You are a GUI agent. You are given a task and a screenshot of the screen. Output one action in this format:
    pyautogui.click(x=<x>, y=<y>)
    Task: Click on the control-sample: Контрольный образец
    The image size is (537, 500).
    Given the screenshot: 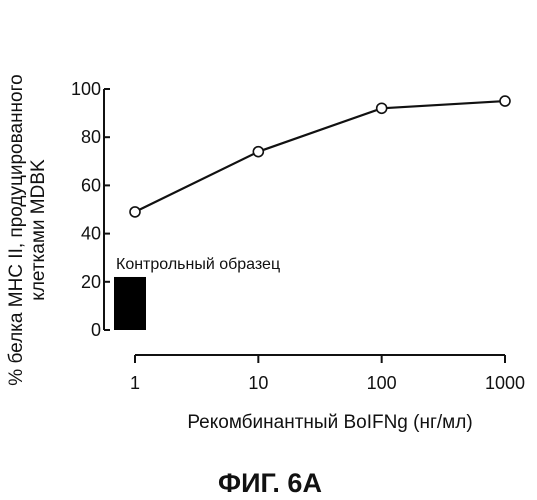 What is the action you would take?
    pyautogui.click(x=197, y=293)
    